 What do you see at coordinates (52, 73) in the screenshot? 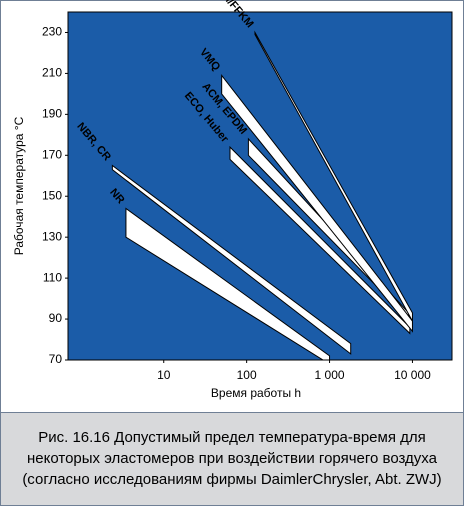
I see `y-tick-label: 210` at bounding box center [52, 73].